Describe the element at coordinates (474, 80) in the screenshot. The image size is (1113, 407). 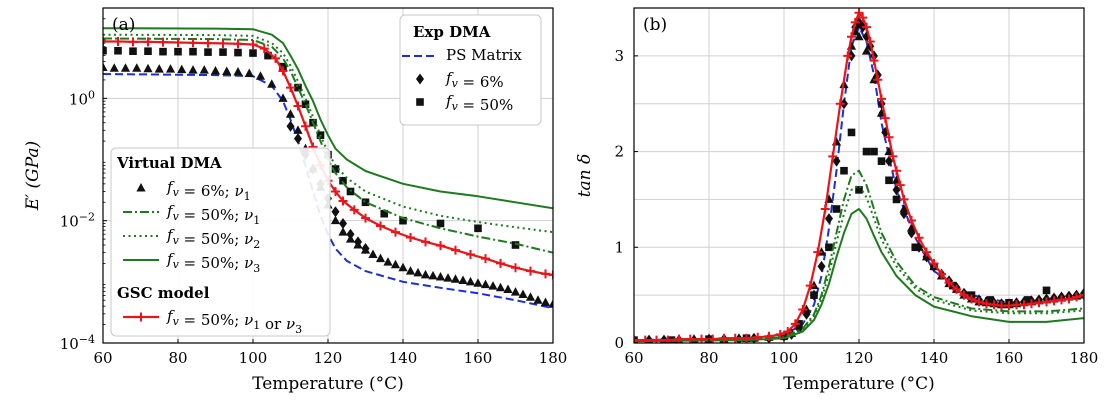
I see `legend-label: fv = 6%` at that location.